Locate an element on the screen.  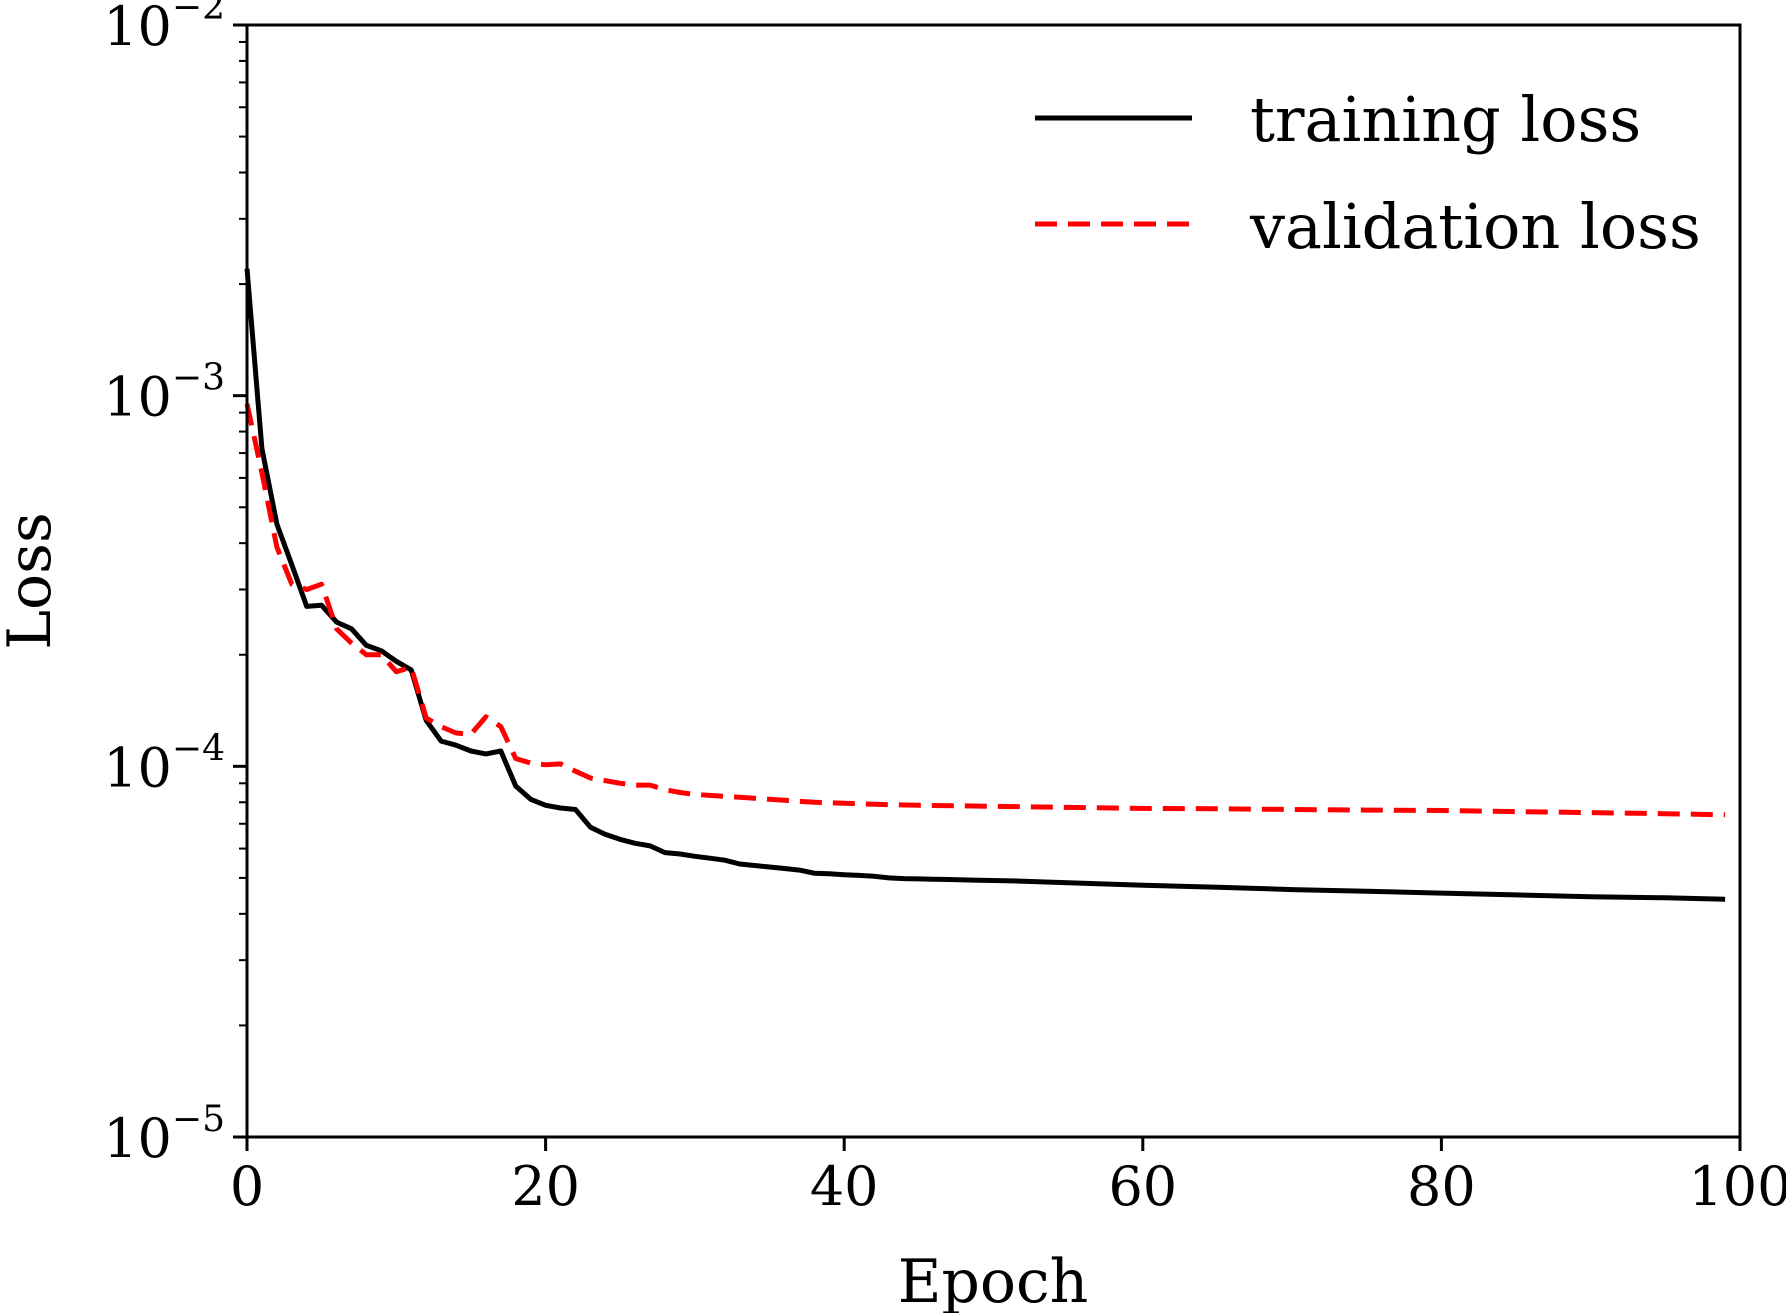
y-tick-exponent: −4 is located at coordinates (198, 748).